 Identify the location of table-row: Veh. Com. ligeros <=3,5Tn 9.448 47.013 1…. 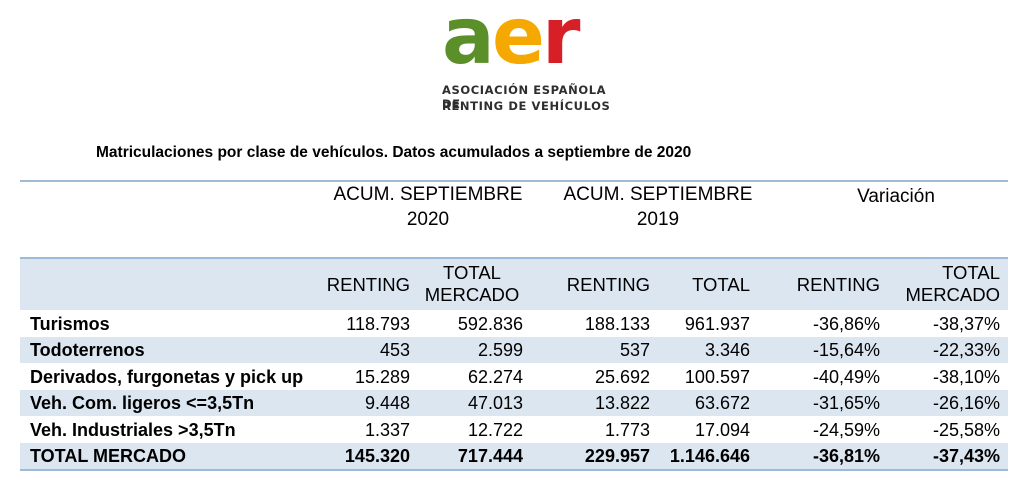
(514, 403).